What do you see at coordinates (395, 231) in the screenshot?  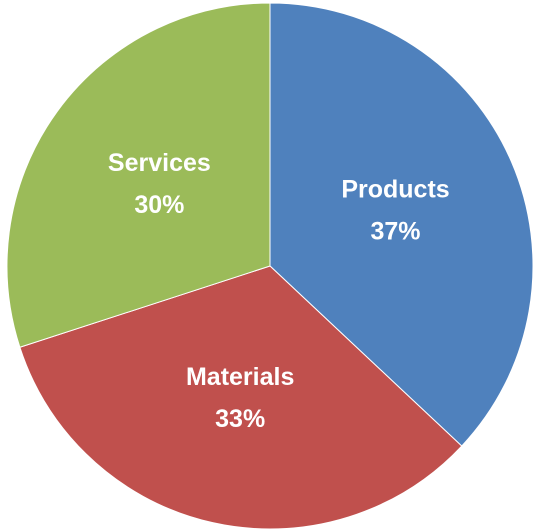 I see `slice-value-label: 37%` at bounding box center [395, 231].